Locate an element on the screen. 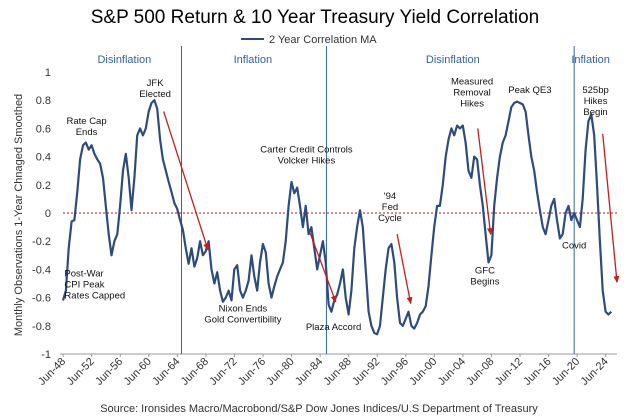 This screenshot has width=630, height=420. x-tick-label: Jun-24 is located at coordinates (595, 372).